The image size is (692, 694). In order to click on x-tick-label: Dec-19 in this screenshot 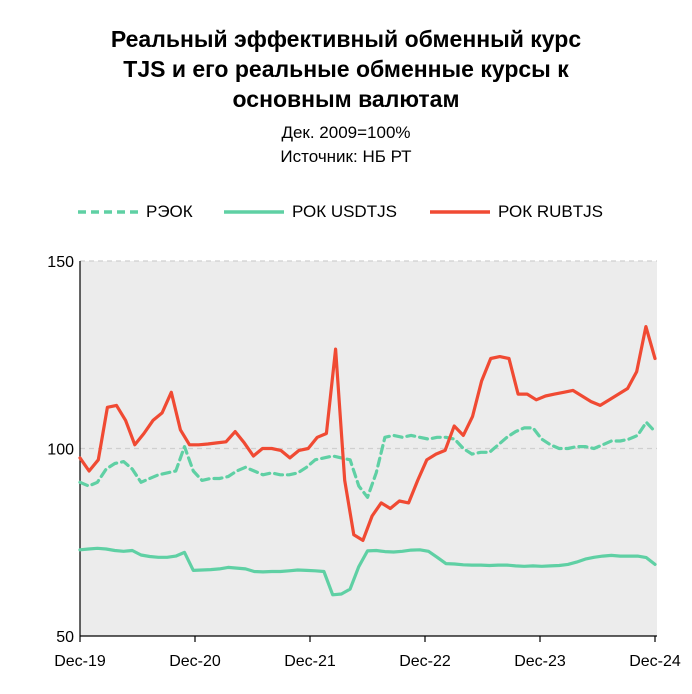, I will do `click(80, 661)`.